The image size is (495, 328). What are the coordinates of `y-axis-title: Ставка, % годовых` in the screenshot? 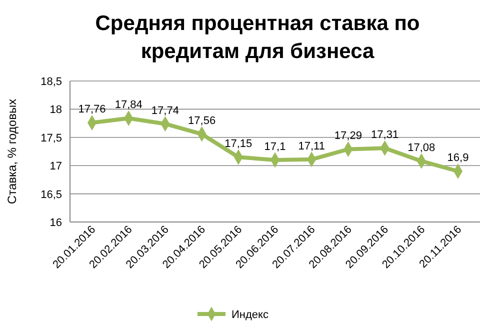 It's located at (12, 151).